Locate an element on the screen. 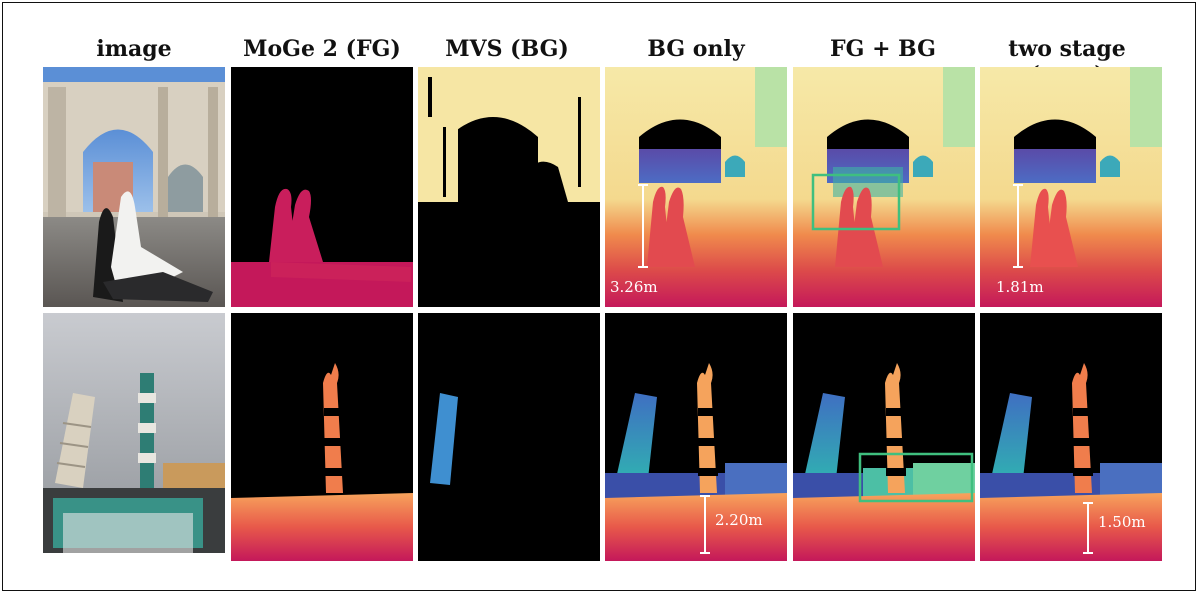 This screenshot has height=595, width=1200. column-header-image: image is located at coordinates (134, 49).